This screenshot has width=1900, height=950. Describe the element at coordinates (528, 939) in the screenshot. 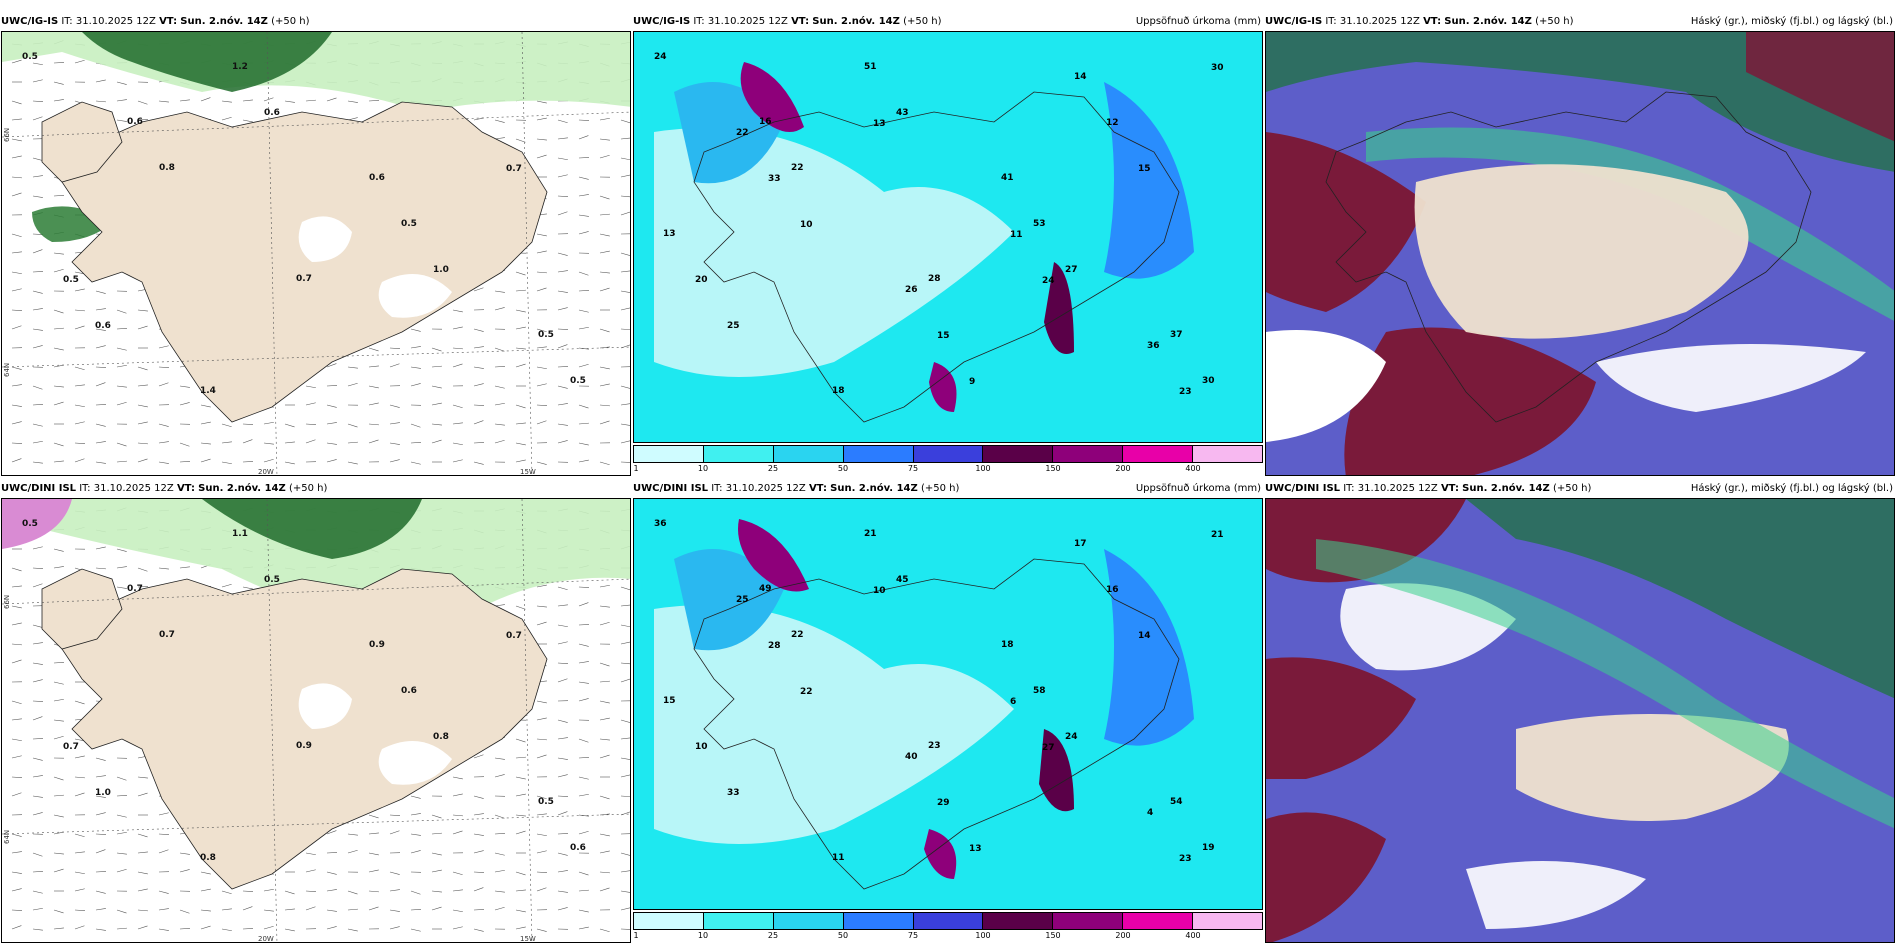

I see `lon-label-right: 15W` at that location.